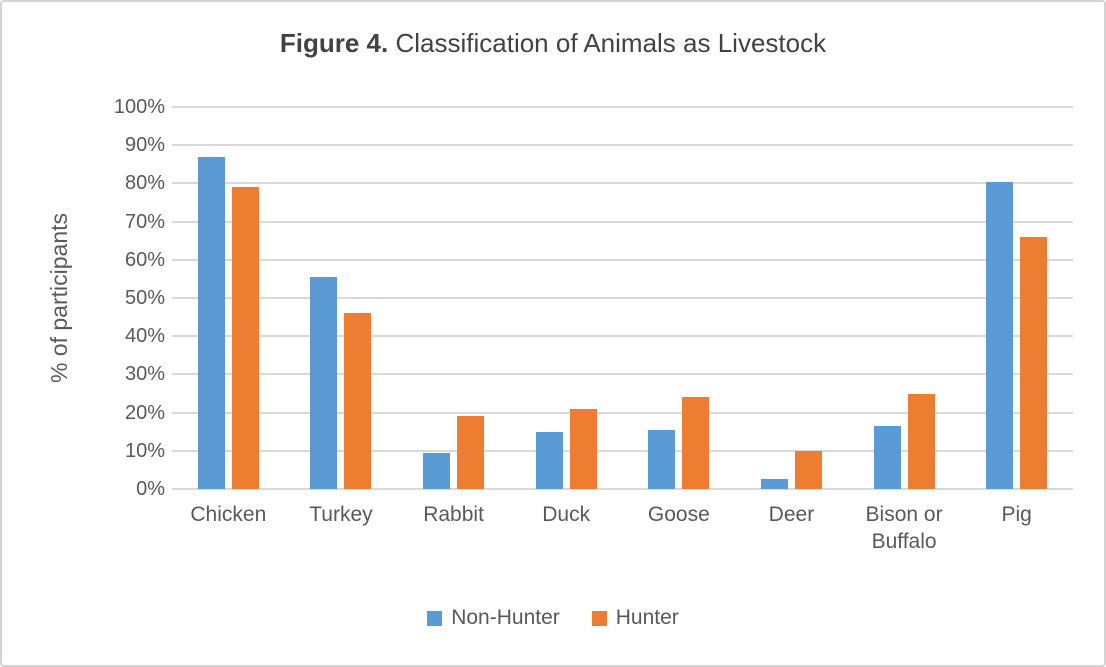 The width and height of the screenshot is (1106, 667). I want to click on bar-non-hunter-goose, so click(662, 459).